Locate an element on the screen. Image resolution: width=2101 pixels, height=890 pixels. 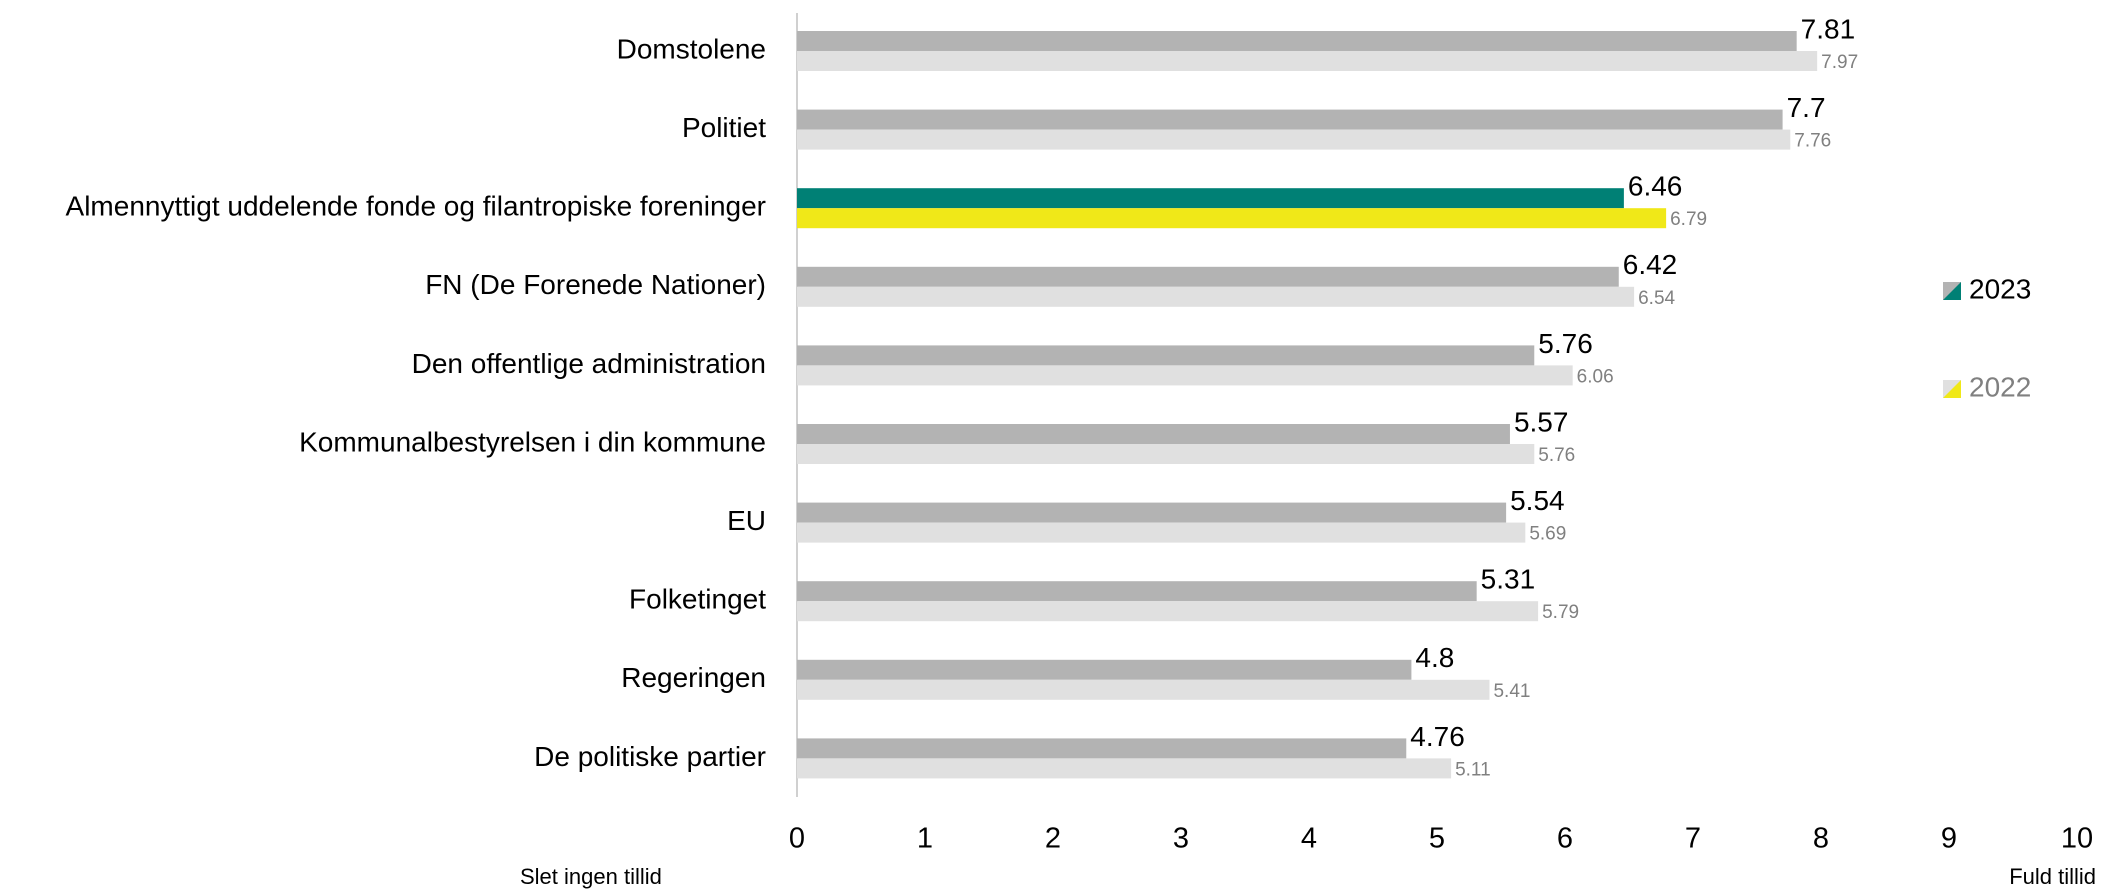
data-label: 4.76 is located at coordinates (1437, 736).